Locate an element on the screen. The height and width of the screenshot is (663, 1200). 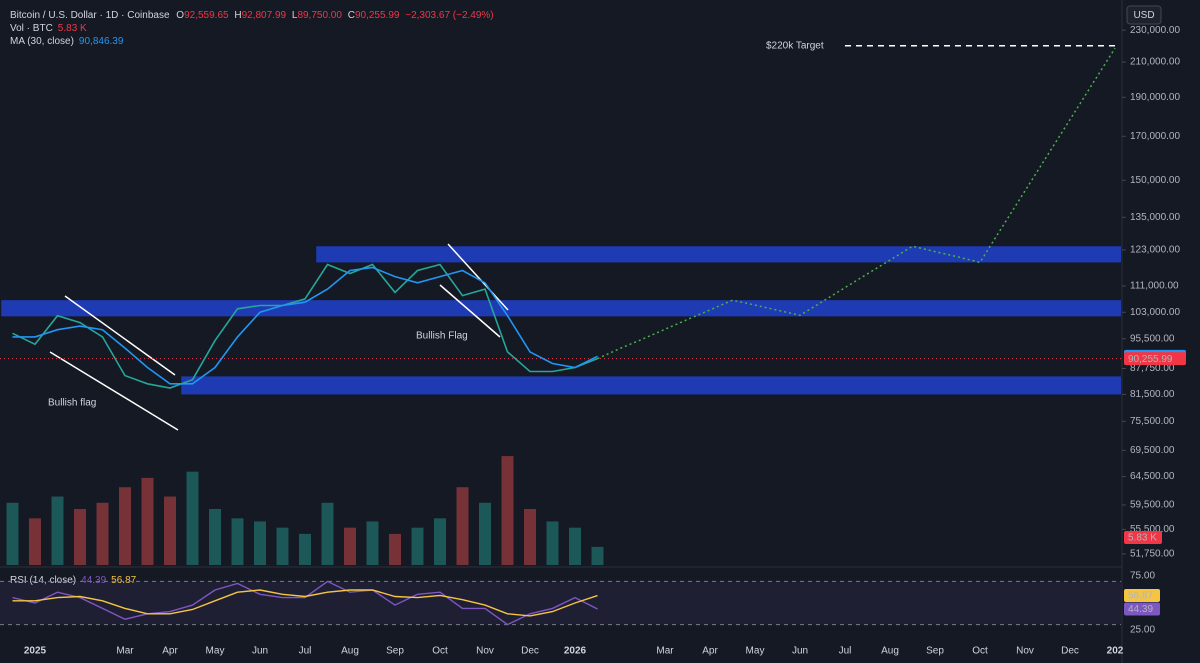
price-line is located at coordinates (305, 326).